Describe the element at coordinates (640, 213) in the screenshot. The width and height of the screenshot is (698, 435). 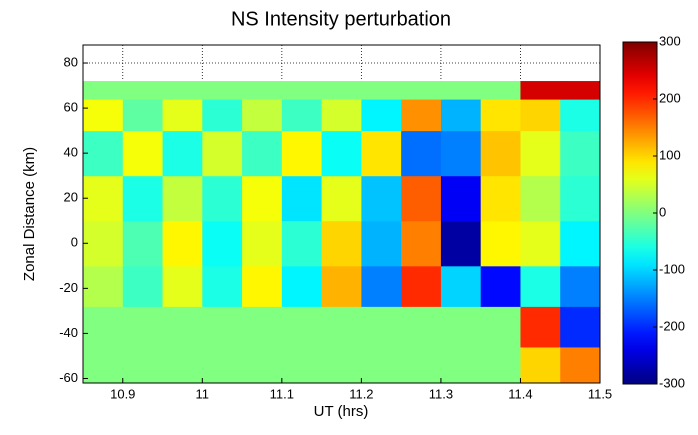
I see `colorbar` at that location.